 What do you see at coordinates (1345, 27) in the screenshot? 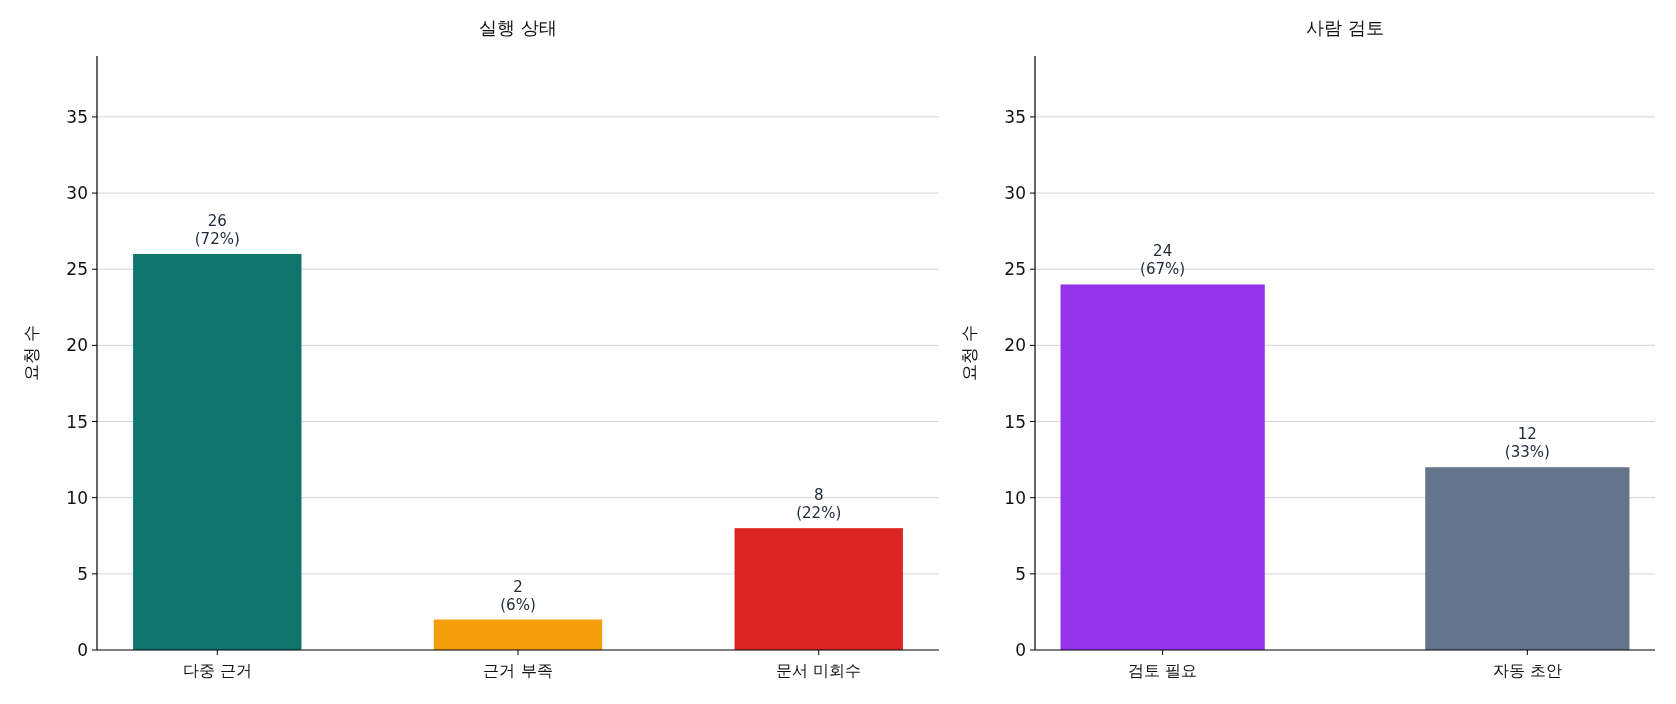
I see `chart-title: 사람 검토` at bounding box center [1345, 27].